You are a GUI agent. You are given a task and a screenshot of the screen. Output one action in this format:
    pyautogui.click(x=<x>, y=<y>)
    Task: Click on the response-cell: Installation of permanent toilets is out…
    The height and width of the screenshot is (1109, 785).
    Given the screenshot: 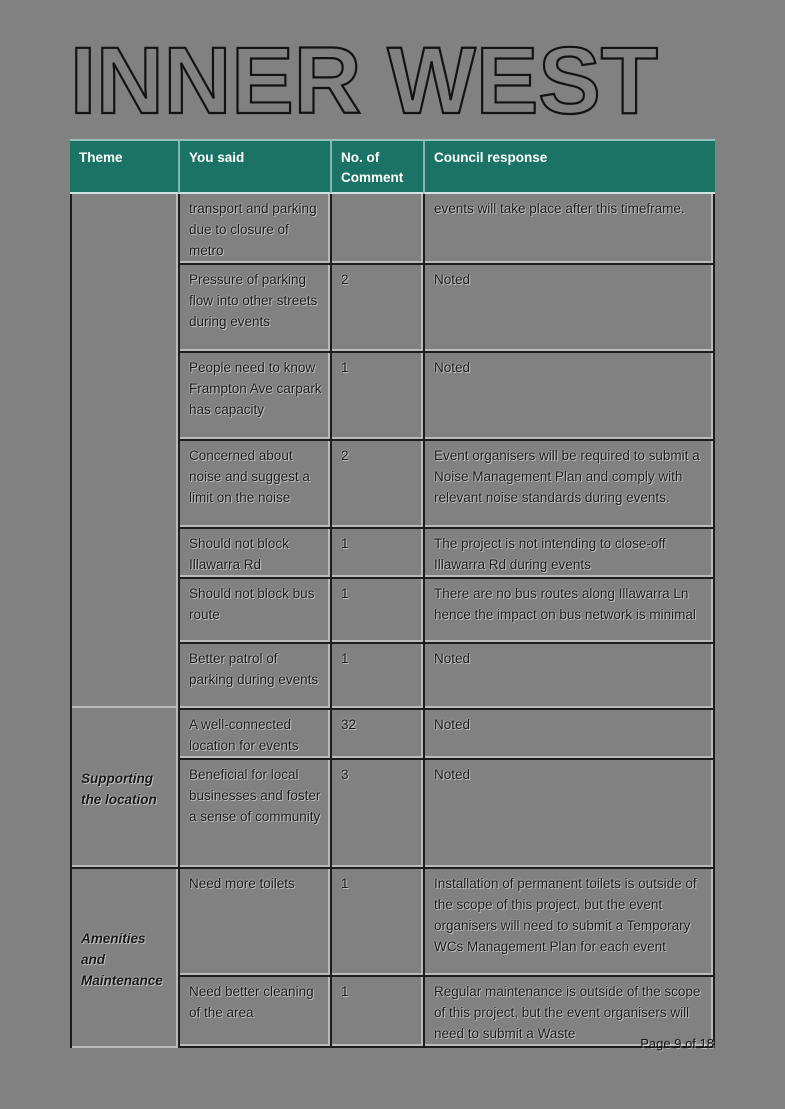 What is the action you would take?
    pyautogui.click(x=569, y=921)
    